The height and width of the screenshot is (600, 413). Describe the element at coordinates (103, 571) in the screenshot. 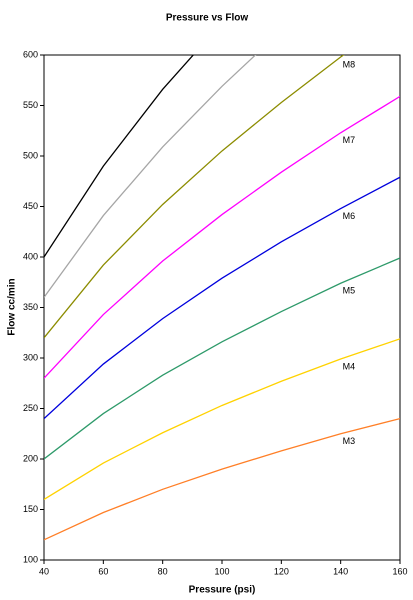

I see `x-tick-label: 60` at that location.